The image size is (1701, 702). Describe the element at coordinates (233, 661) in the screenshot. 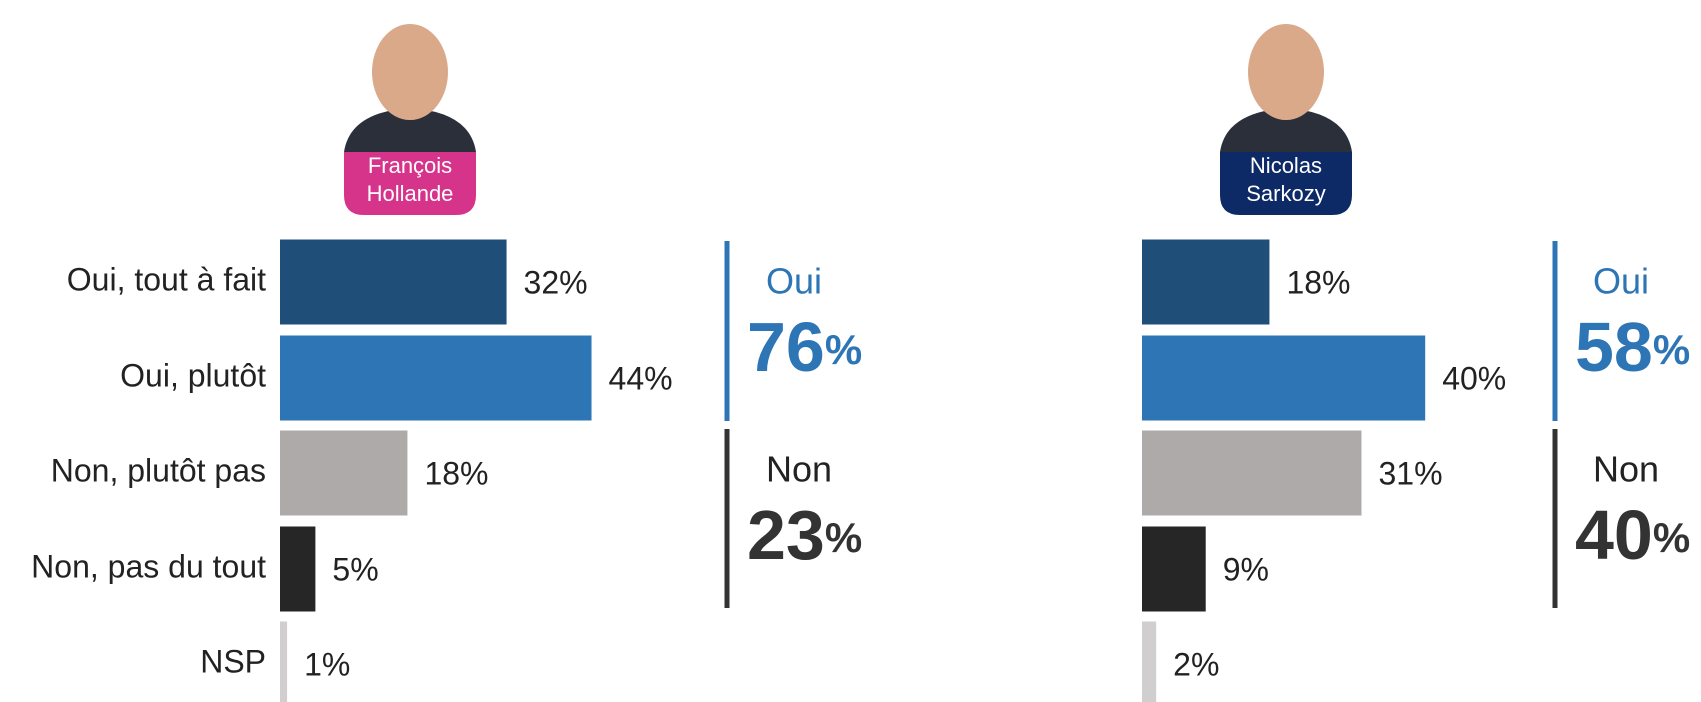

I see `category-label: NSP` at that location.